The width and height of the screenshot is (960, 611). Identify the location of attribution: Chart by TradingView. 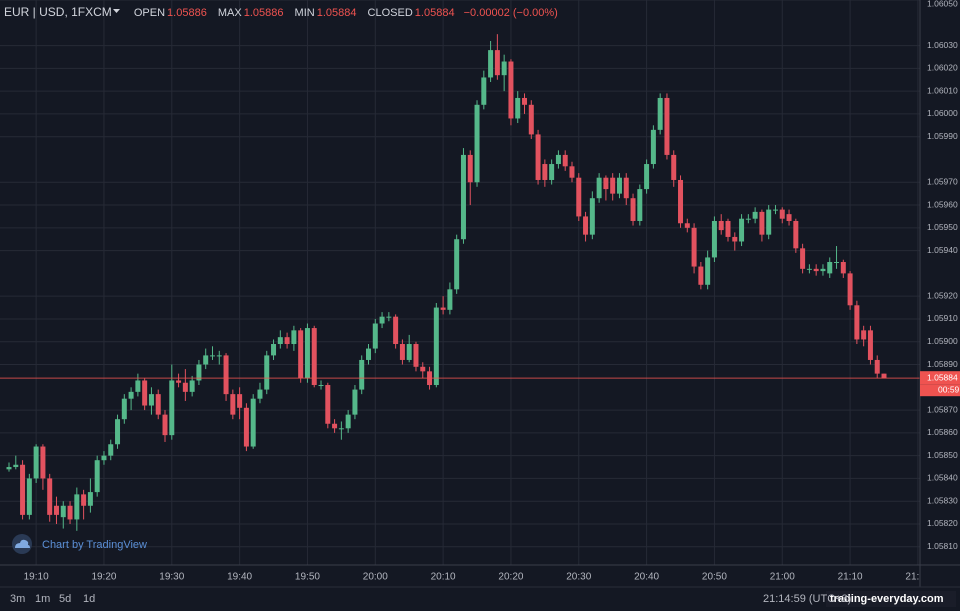
(79, 544).